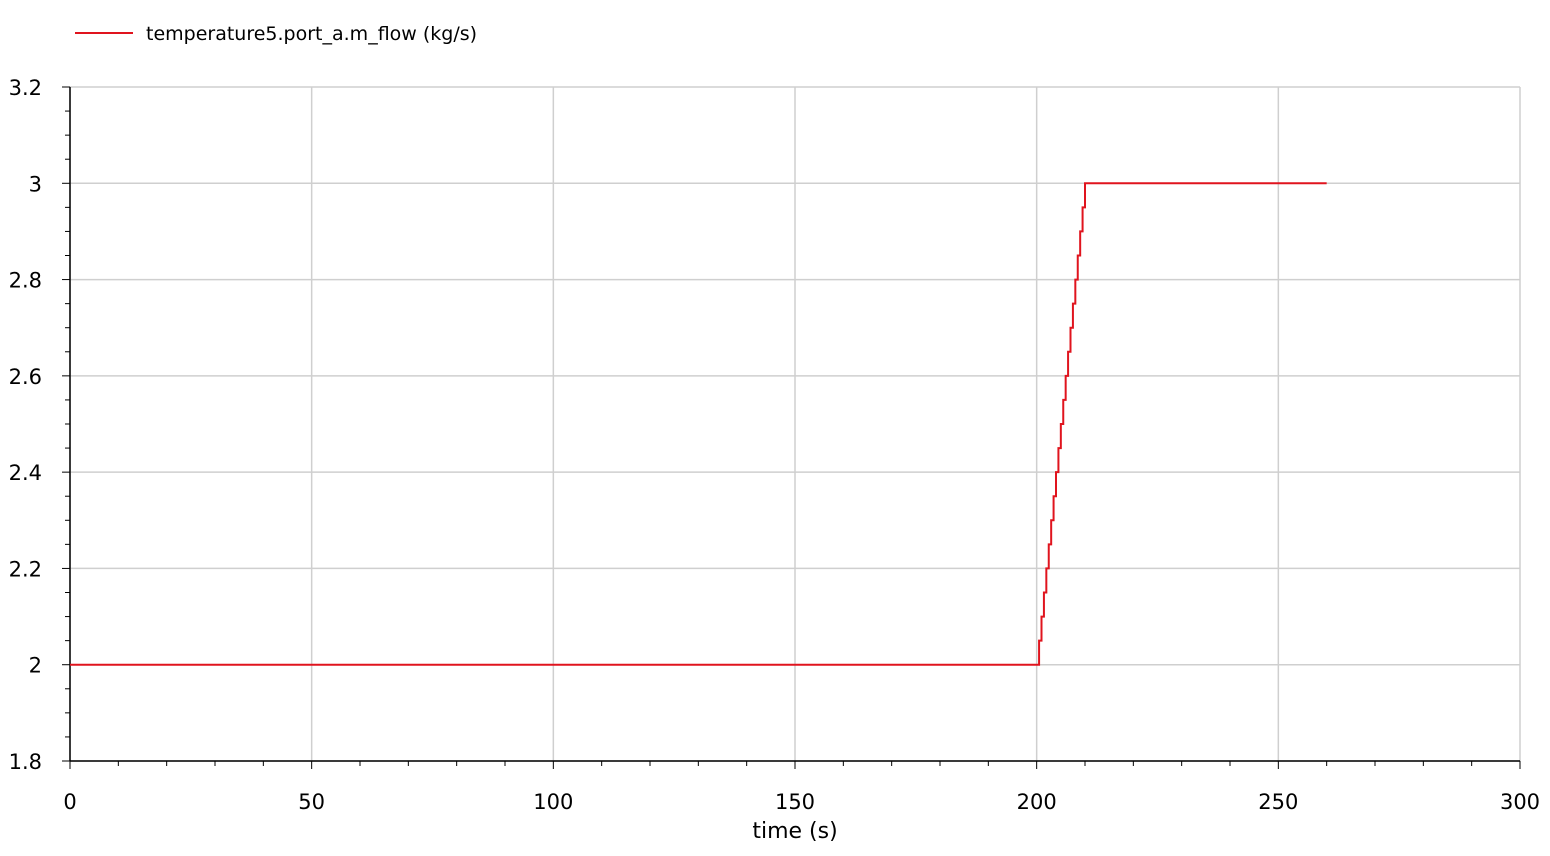  Describe the element at coordinates (69, 802) in the screenshot. I see `x-tick-label: 0` at that location.